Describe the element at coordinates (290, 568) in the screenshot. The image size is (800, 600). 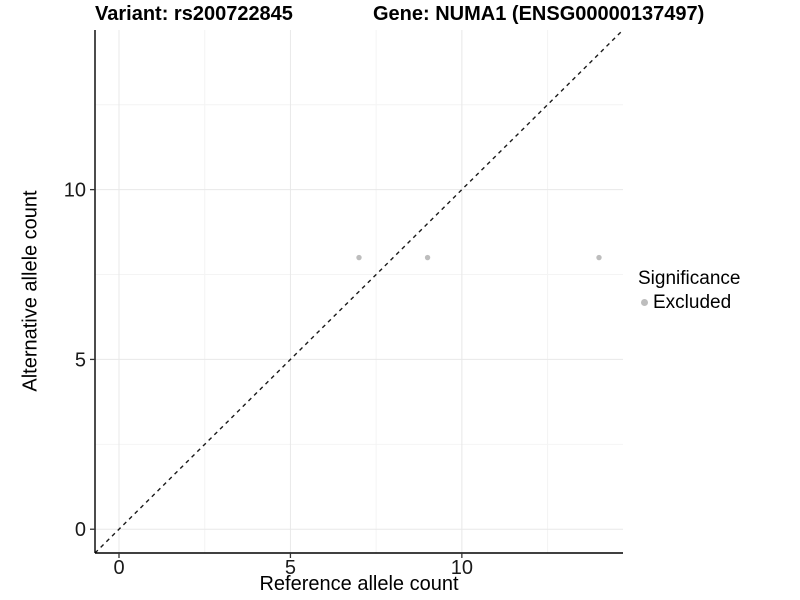
I see `x-tick-label: 5` at that location.